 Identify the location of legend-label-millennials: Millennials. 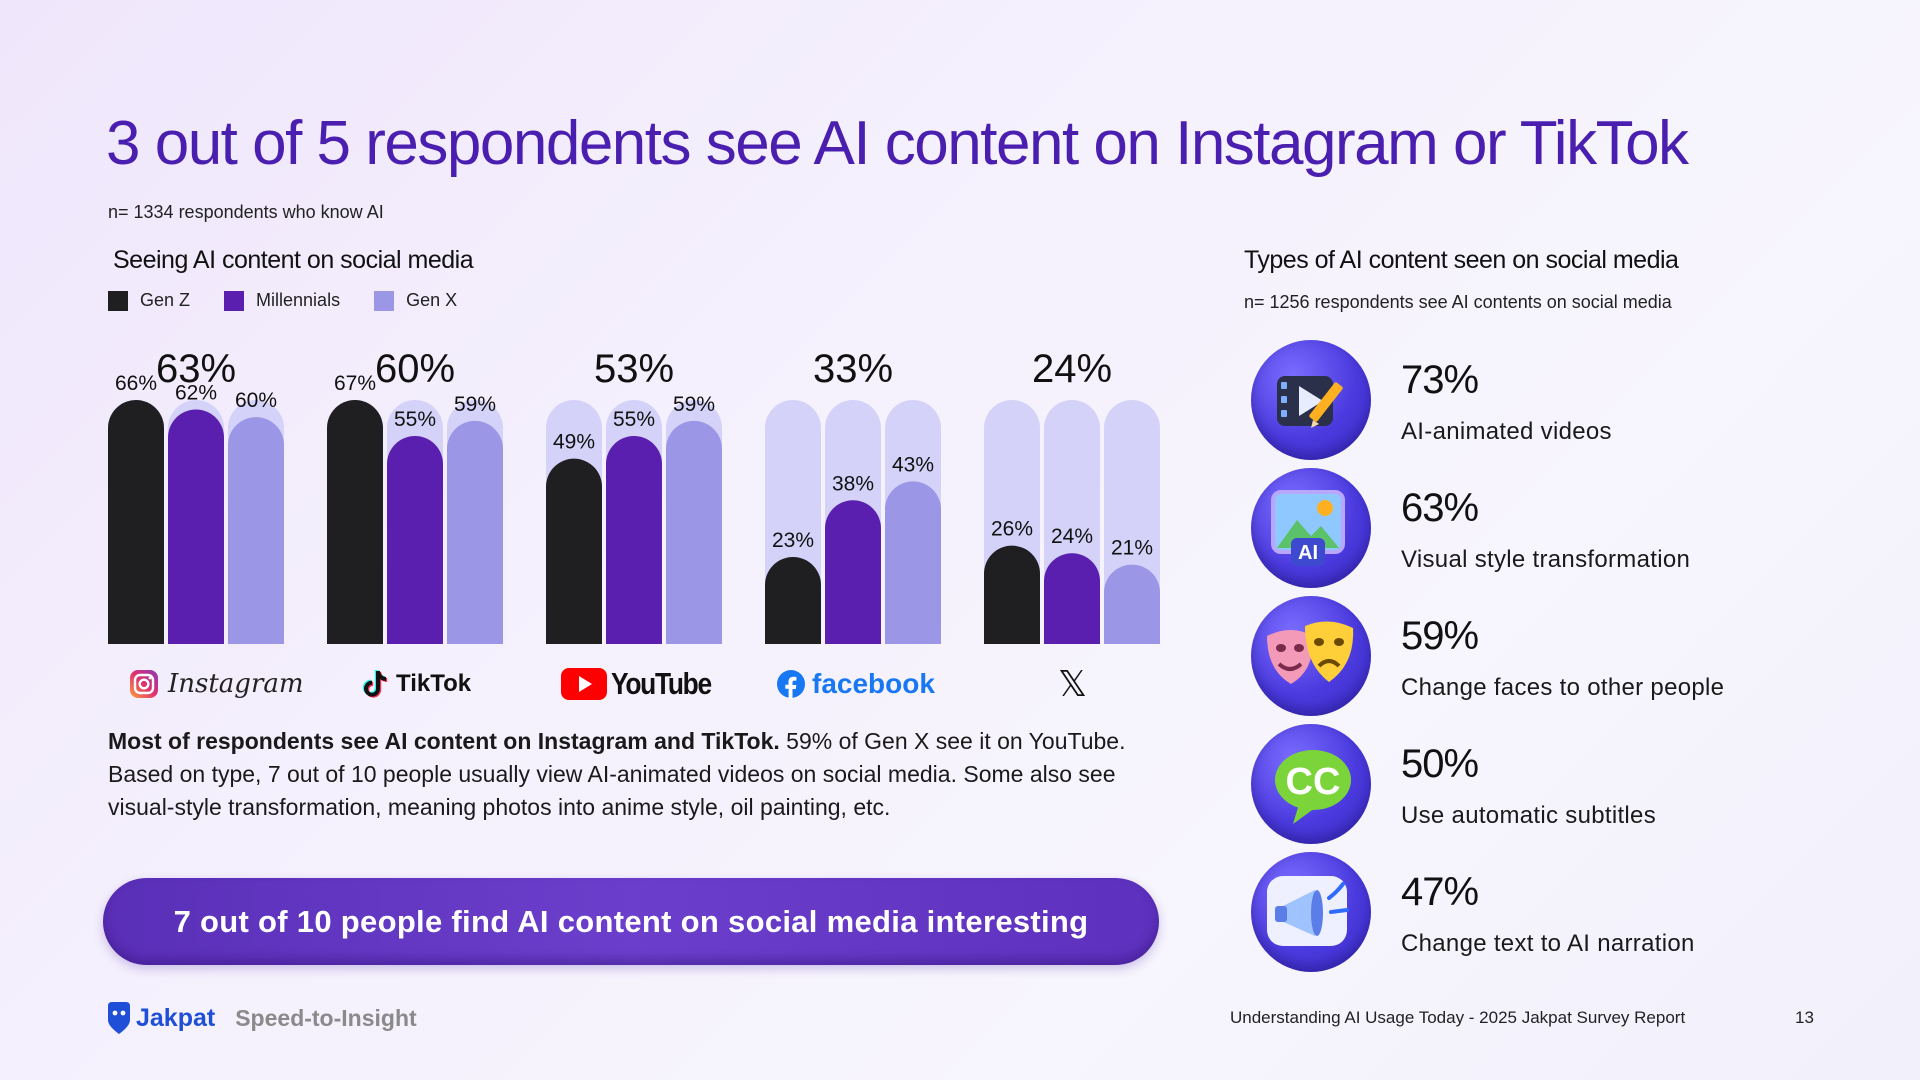
(298, 300).